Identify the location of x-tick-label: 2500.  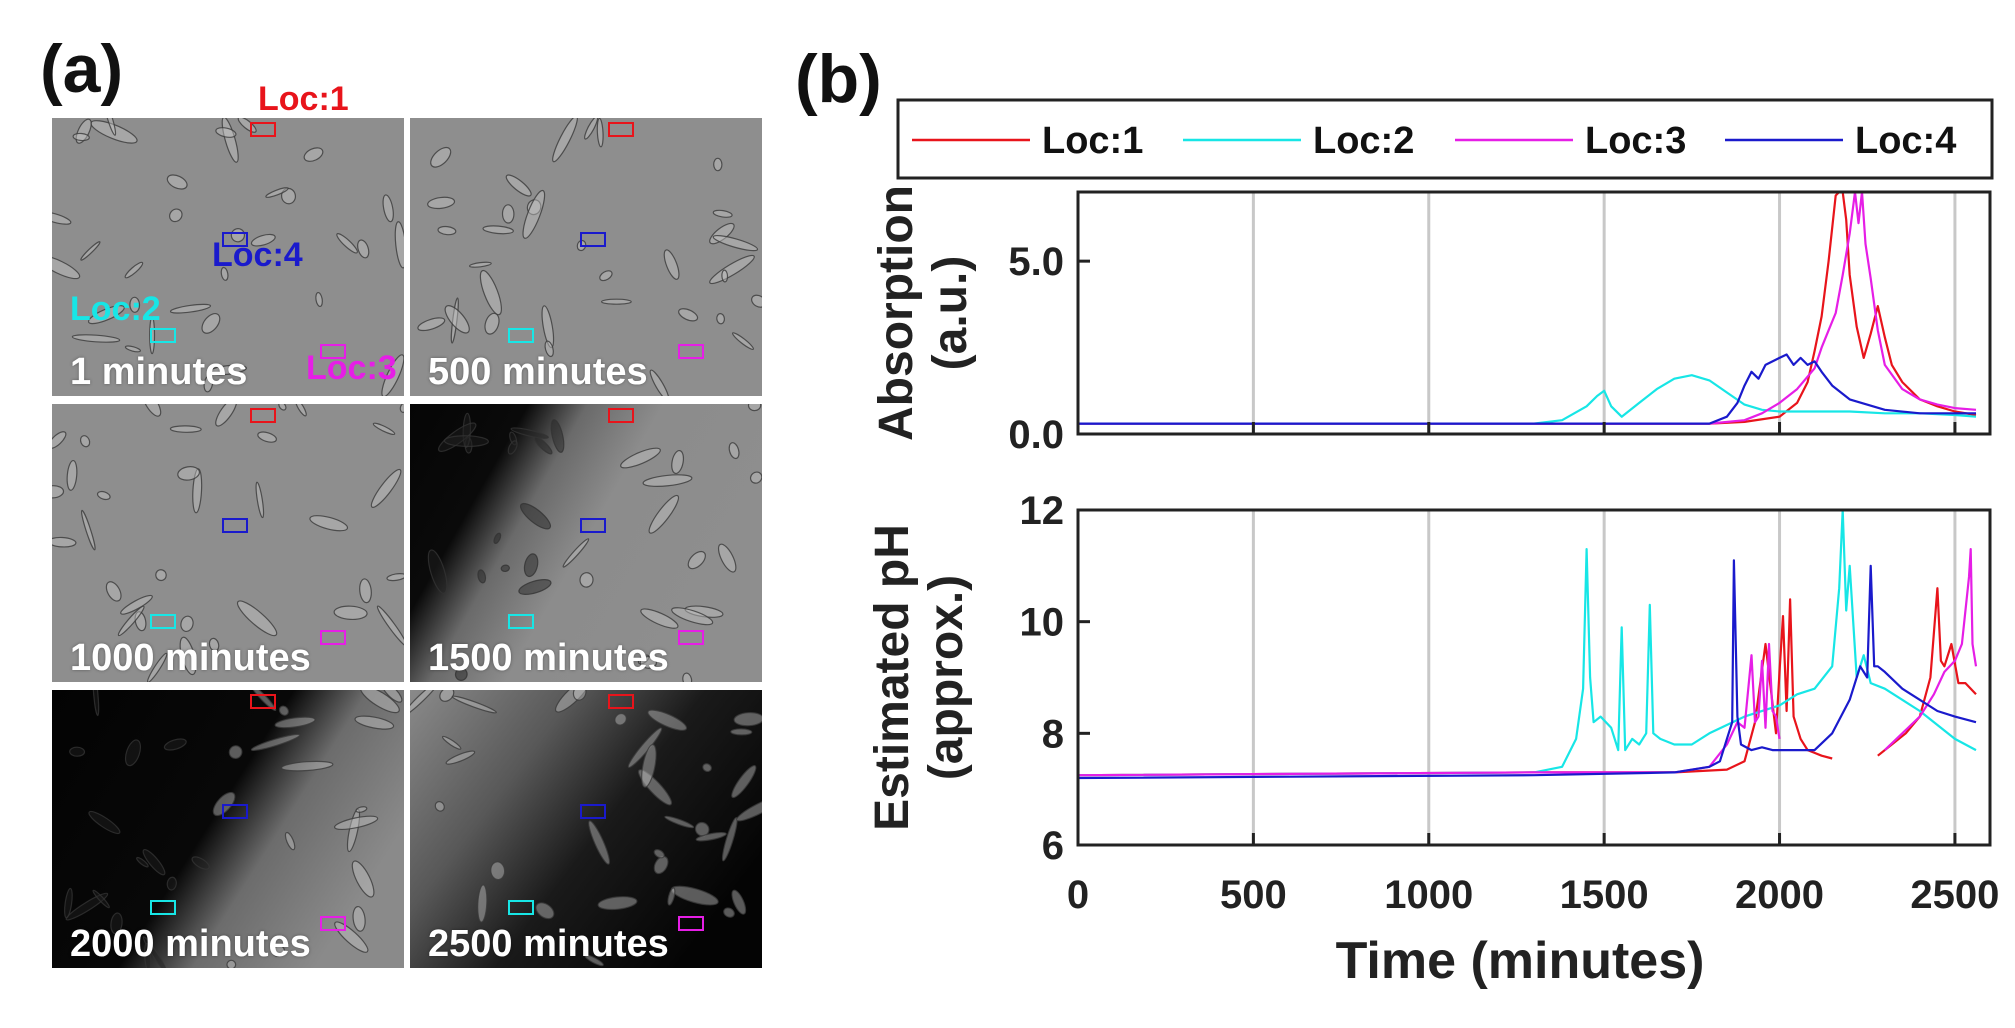
(1954, 895).